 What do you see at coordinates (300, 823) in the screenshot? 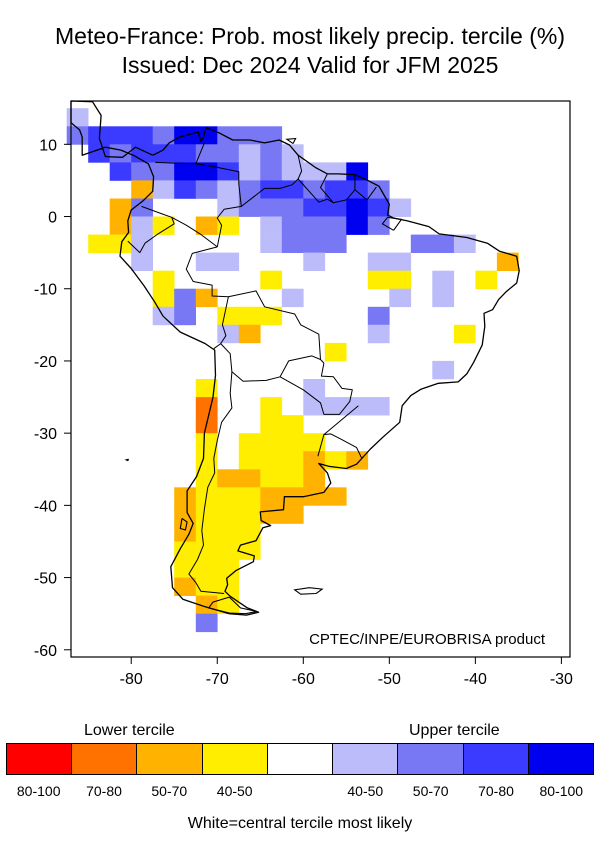
I see `legend-footer: White=central tercile most likely` at bounding box center [300, 823].